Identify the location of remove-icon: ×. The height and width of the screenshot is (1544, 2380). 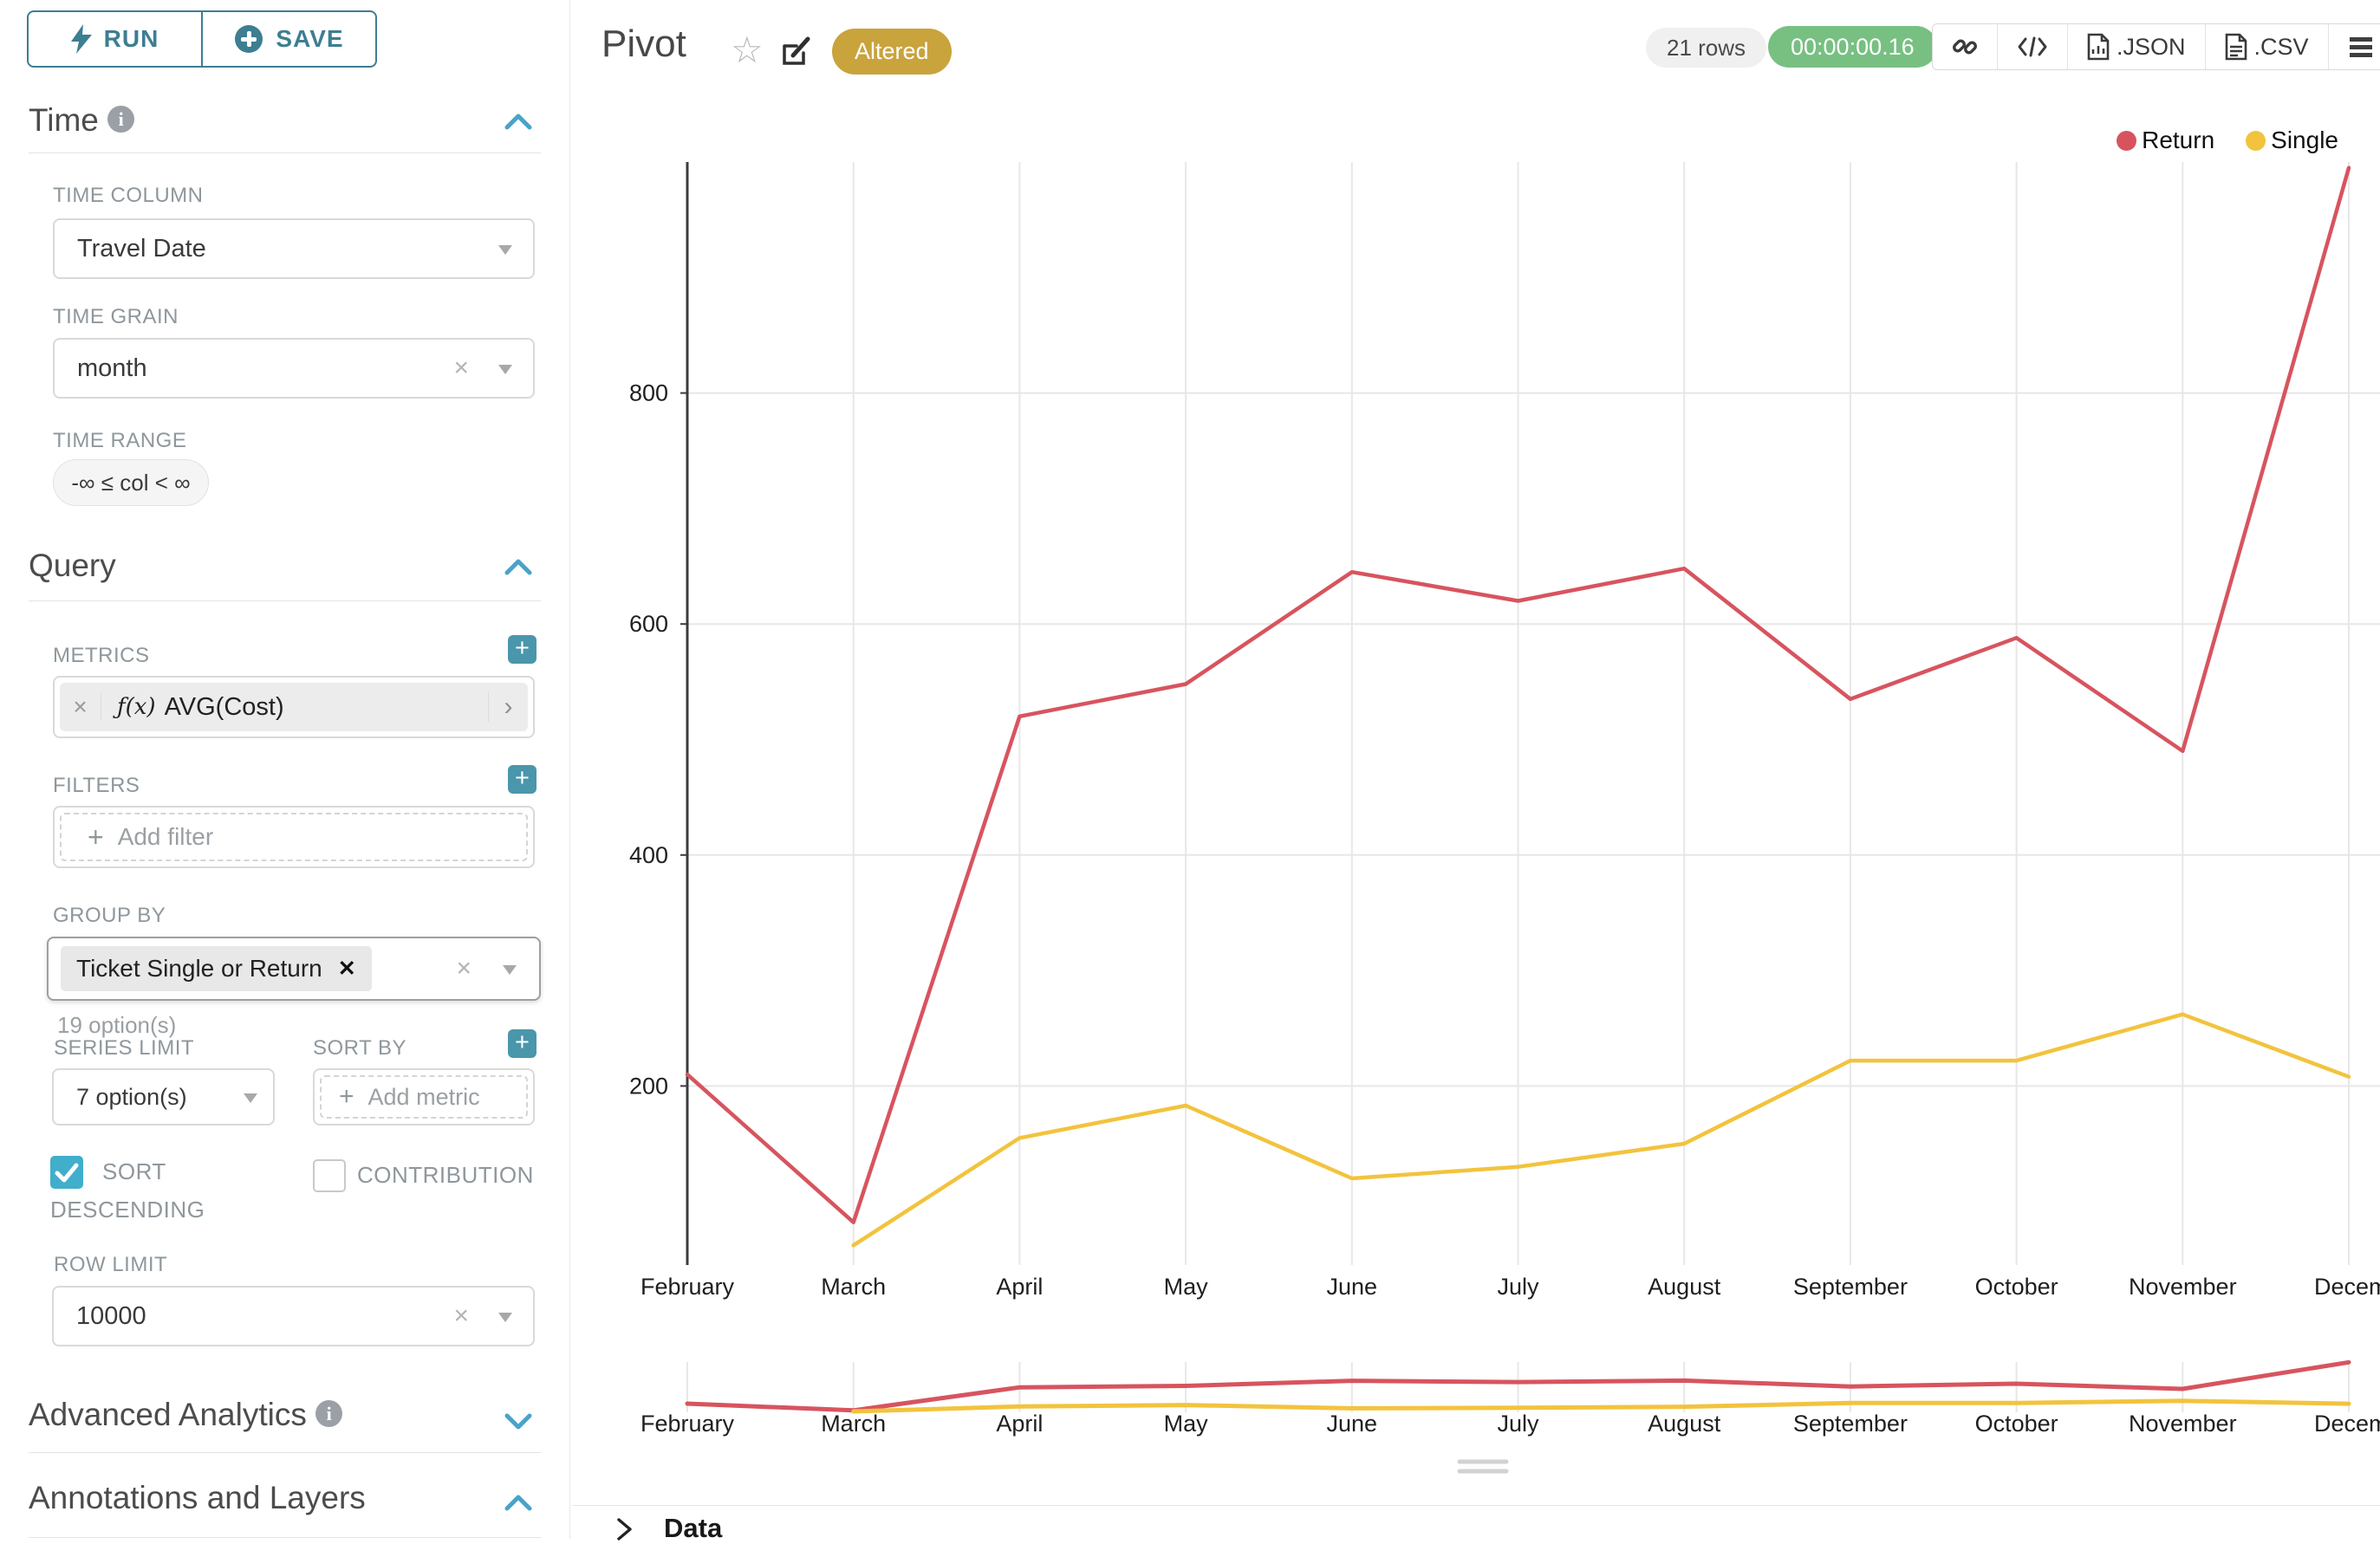
(80, 707).